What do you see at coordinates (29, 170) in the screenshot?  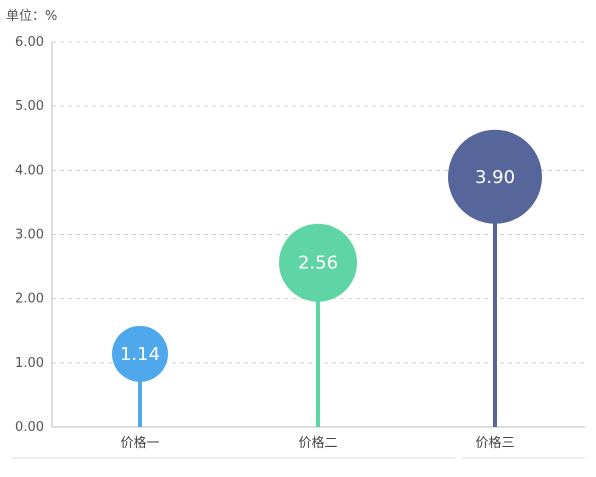 I see `y-tick-label: 4.00` at bounding box center [29, 170].